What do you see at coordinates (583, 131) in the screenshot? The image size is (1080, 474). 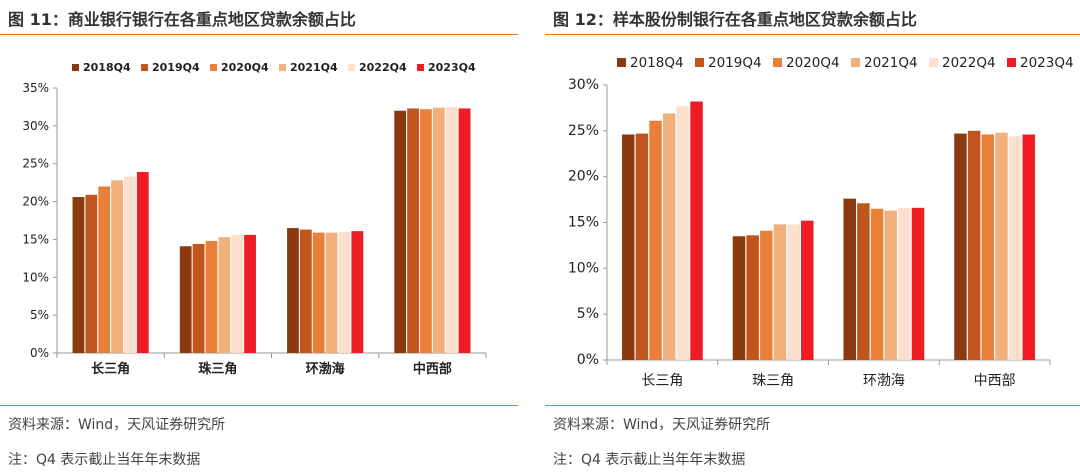 I see `right-y-tick-label: 25%` at bounding box center [583, 131].